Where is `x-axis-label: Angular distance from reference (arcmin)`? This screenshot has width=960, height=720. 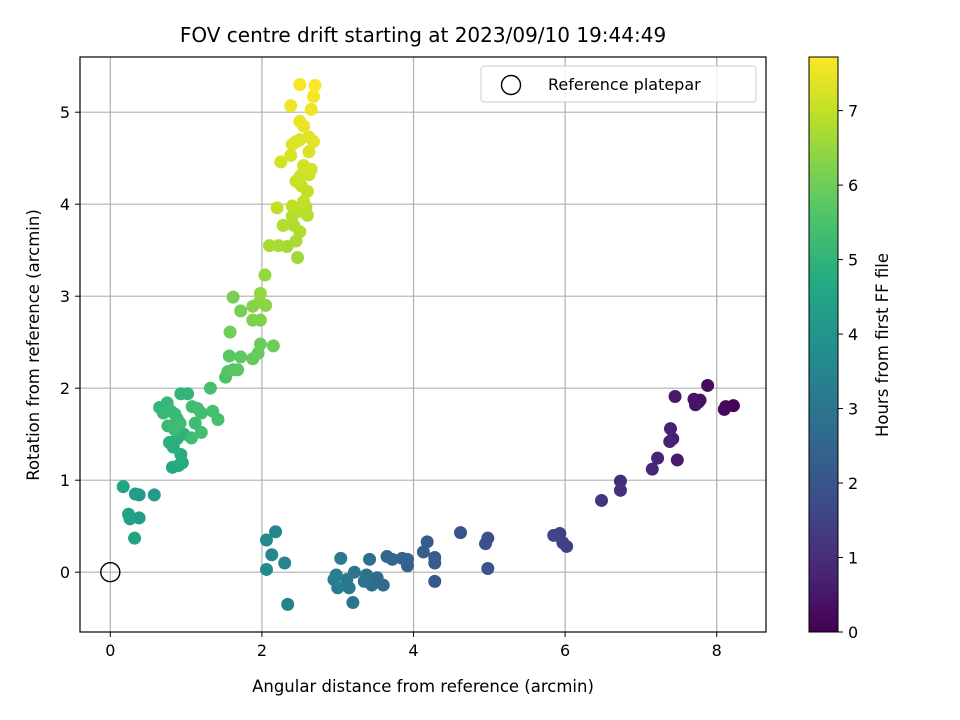
x-axis-label: Angular distance from reference (arcmin) is located at coordinates (423, 686).